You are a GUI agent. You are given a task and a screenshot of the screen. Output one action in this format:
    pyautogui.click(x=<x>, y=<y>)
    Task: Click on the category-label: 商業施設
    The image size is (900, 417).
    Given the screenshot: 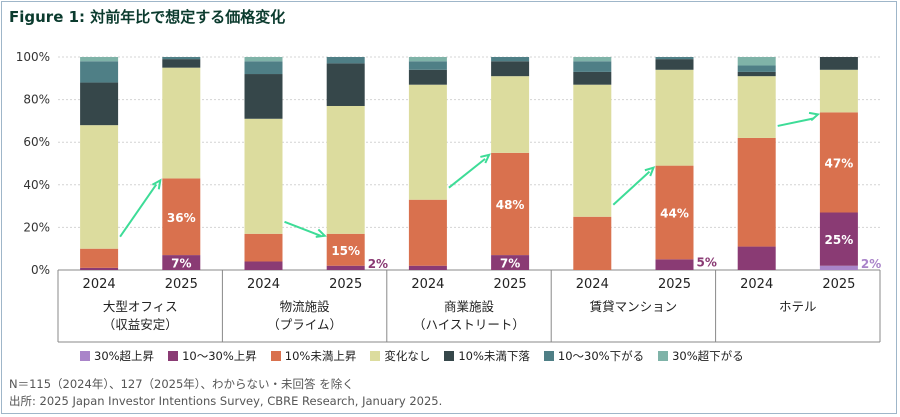 What is the action you would take?
    pyautogui.click(x=469, y=306)
    